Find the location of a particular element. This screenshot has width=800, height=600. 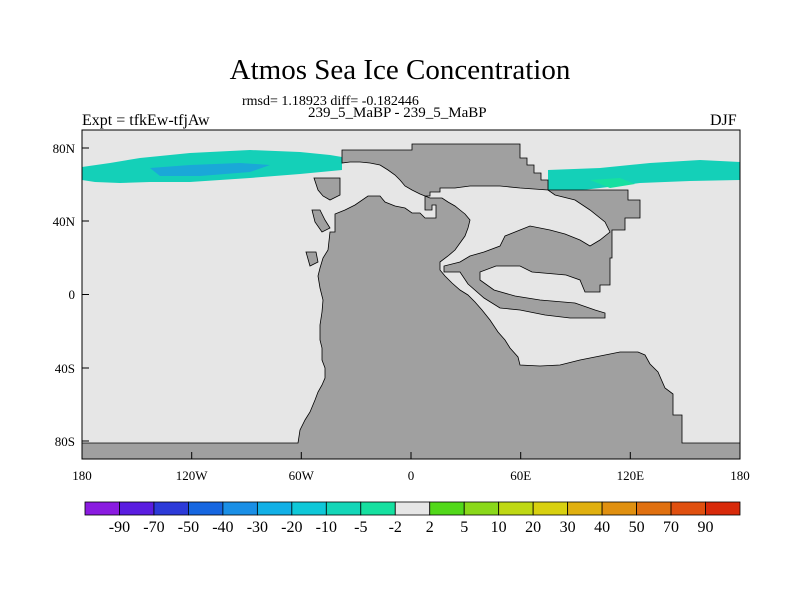

experiment-label: Expt = tfkEw-tfjAw is located at coordinates (146, 120).